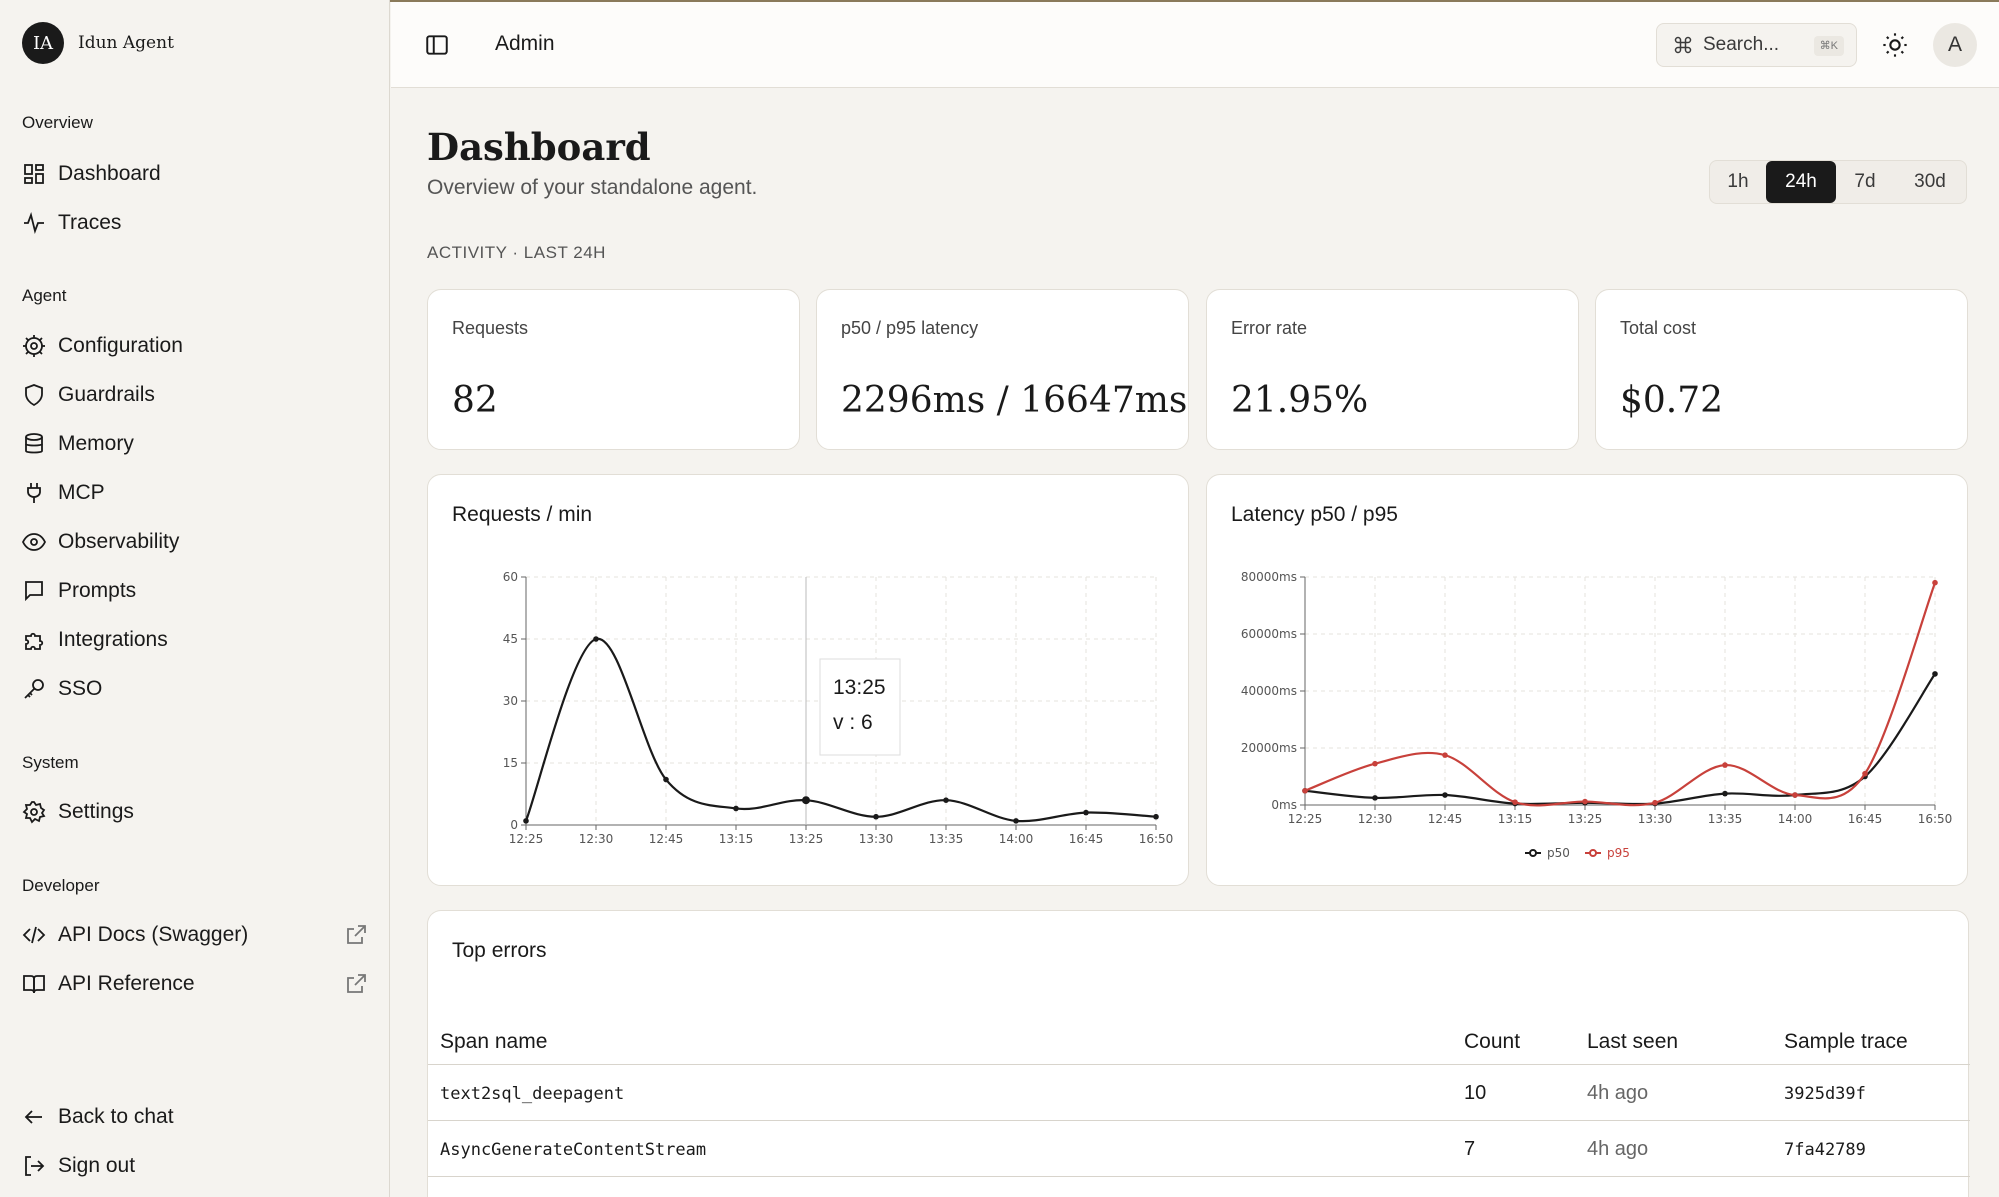 The image size is (1999, 1197). Describe the element at coordinates (596, 839) in the screenshot. I see `x-tick-label: 12:30` at that location.